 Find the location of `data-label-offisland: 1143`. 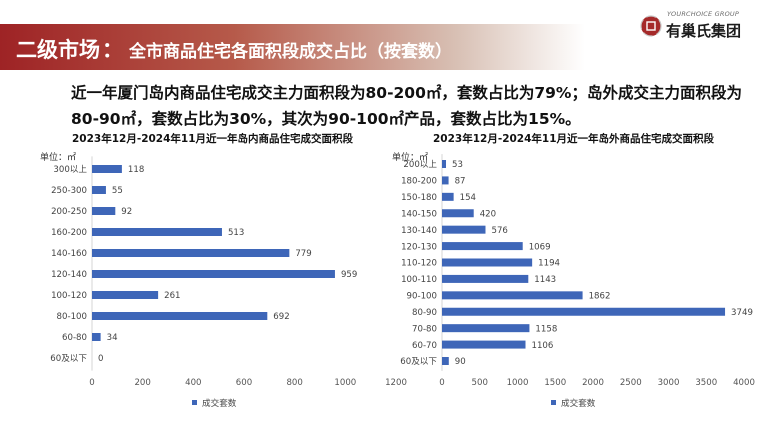

data-label-offisland: 1143 is located at coordinates (545, 280).